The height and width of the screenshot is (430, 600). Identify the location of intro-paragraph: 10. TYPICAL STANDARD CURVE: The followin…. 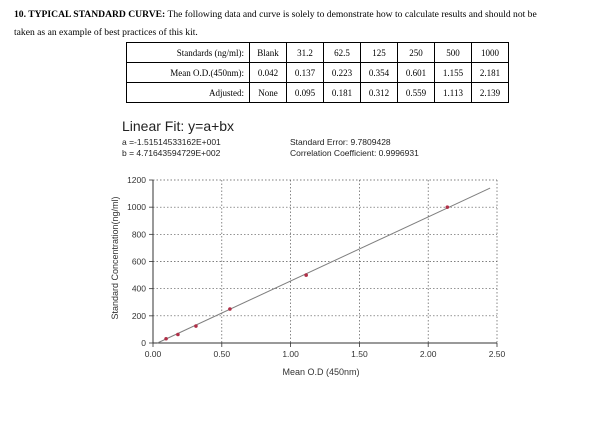
(301, 24).